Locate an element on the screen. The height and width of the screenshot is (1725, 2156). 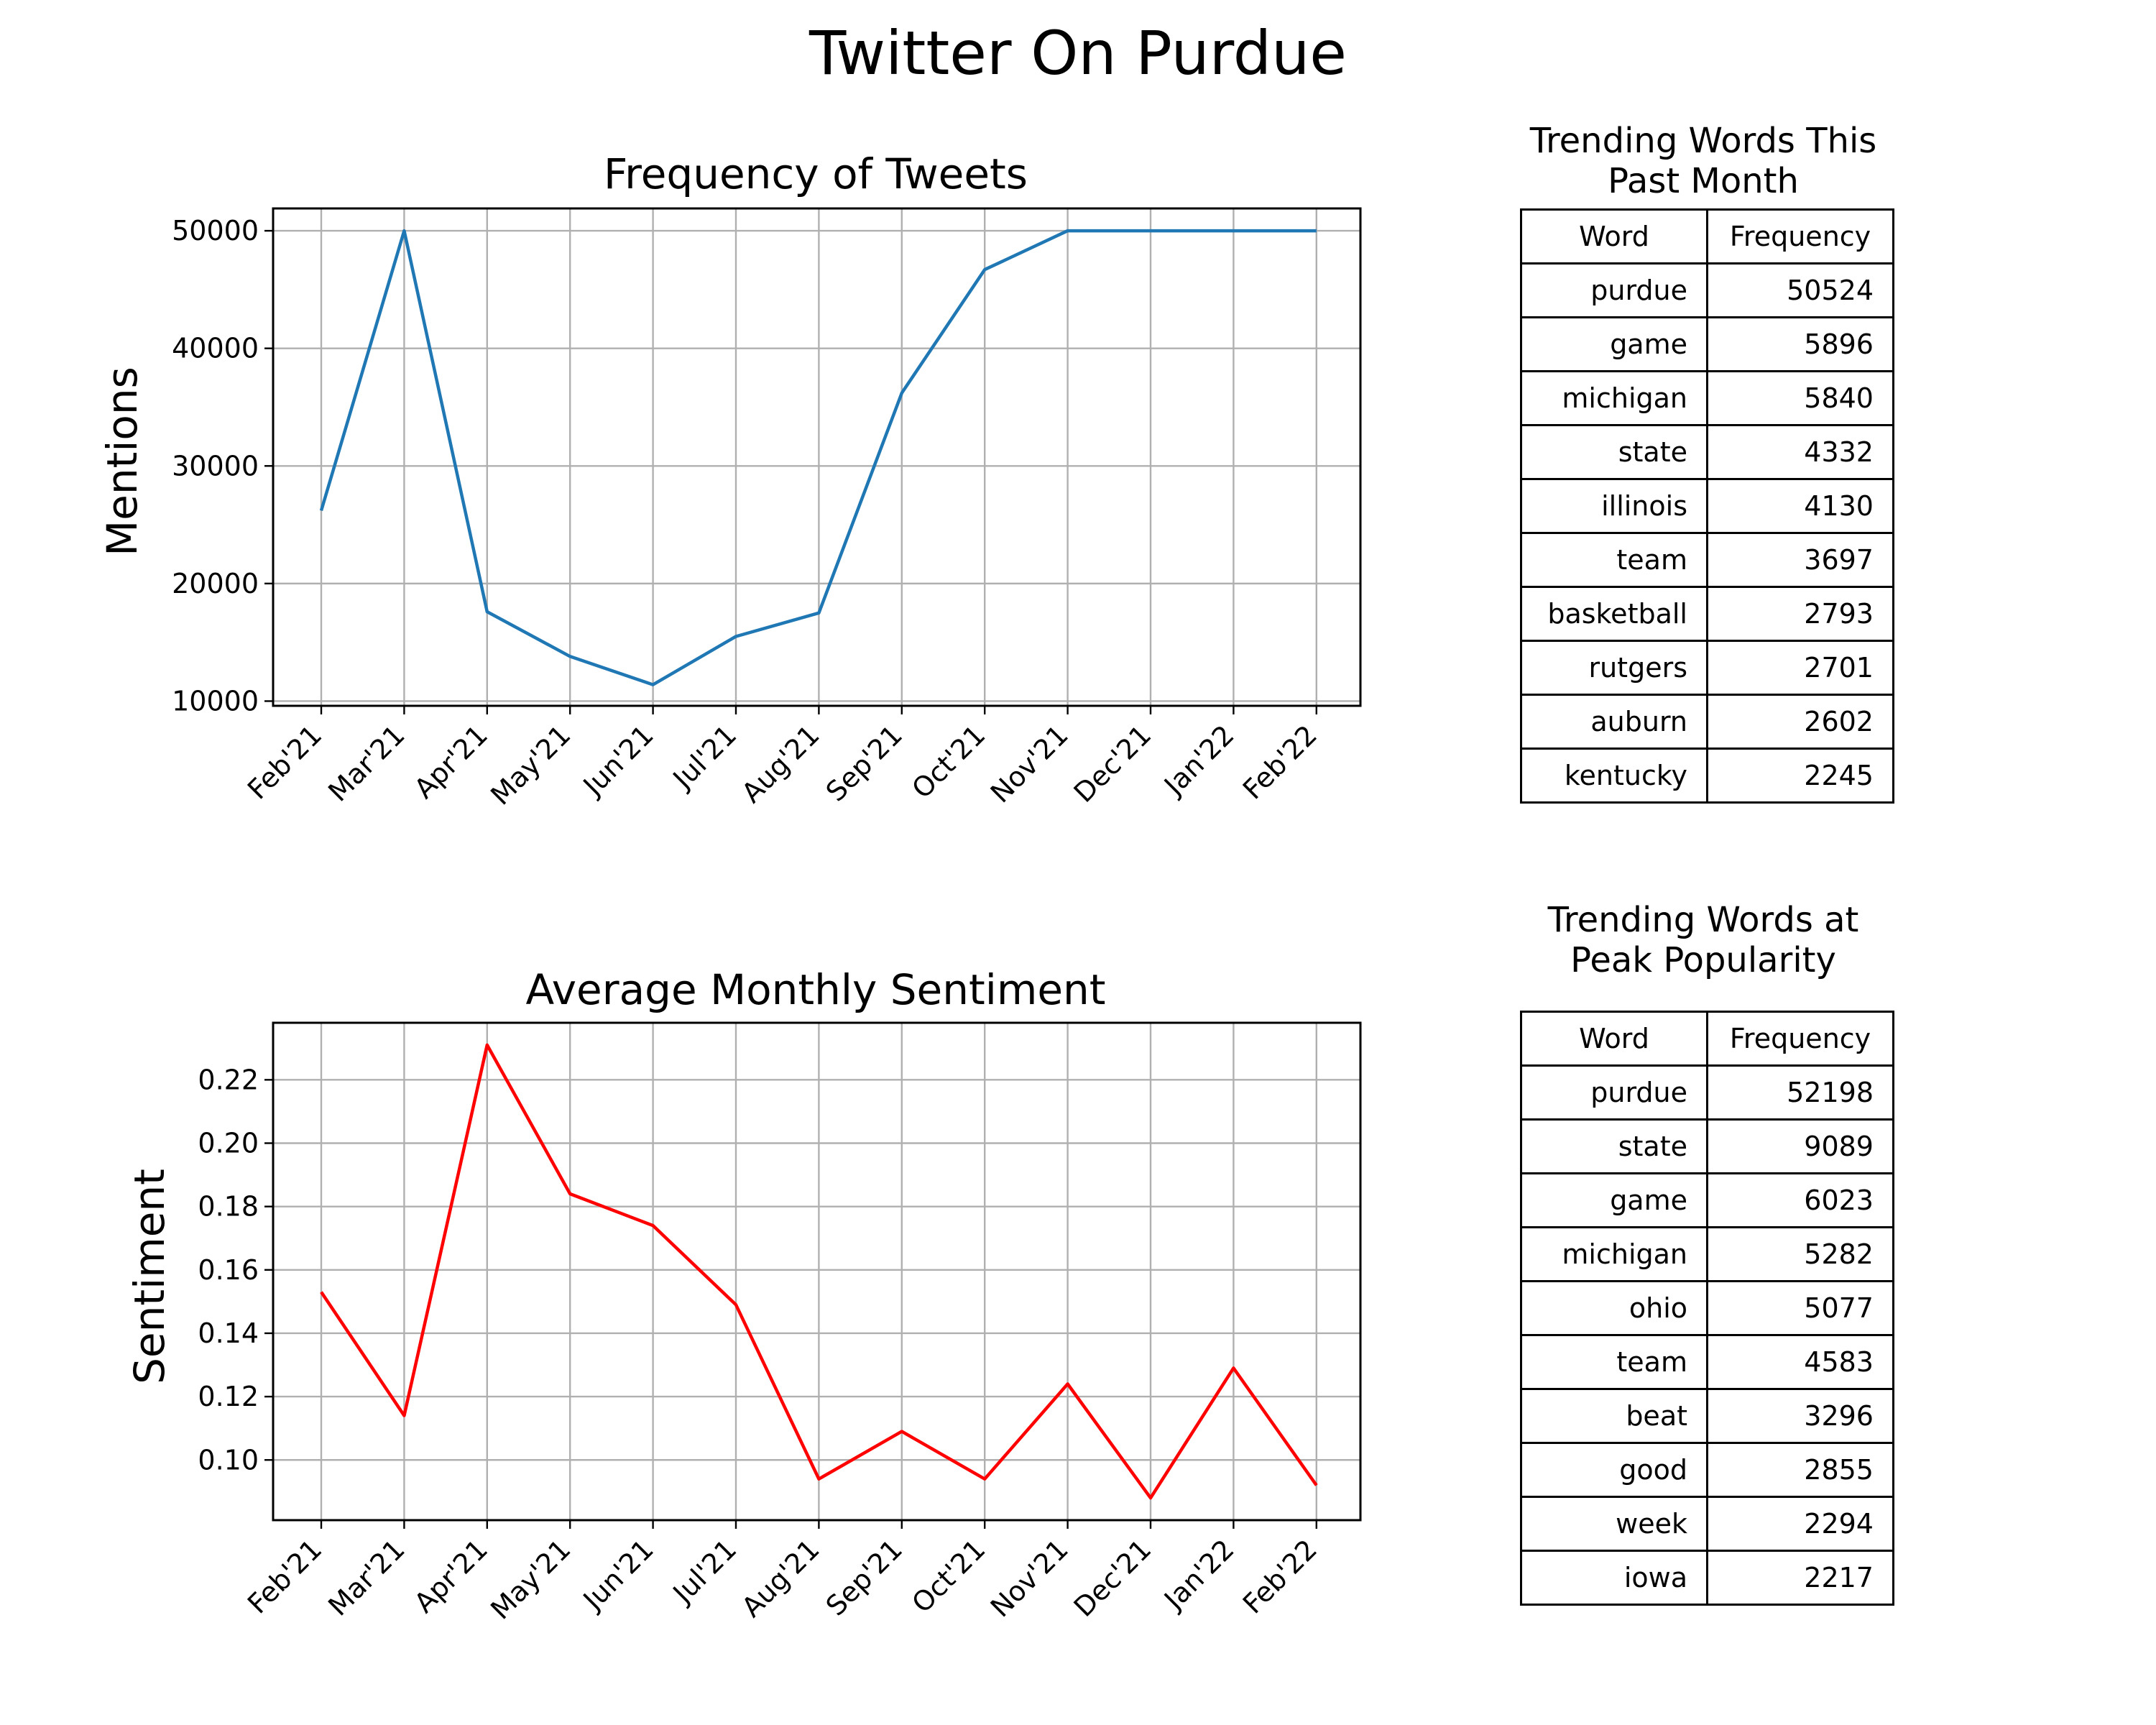
frequency-x-tick-label: Feb'22 is located at coordinates (1280, 762).